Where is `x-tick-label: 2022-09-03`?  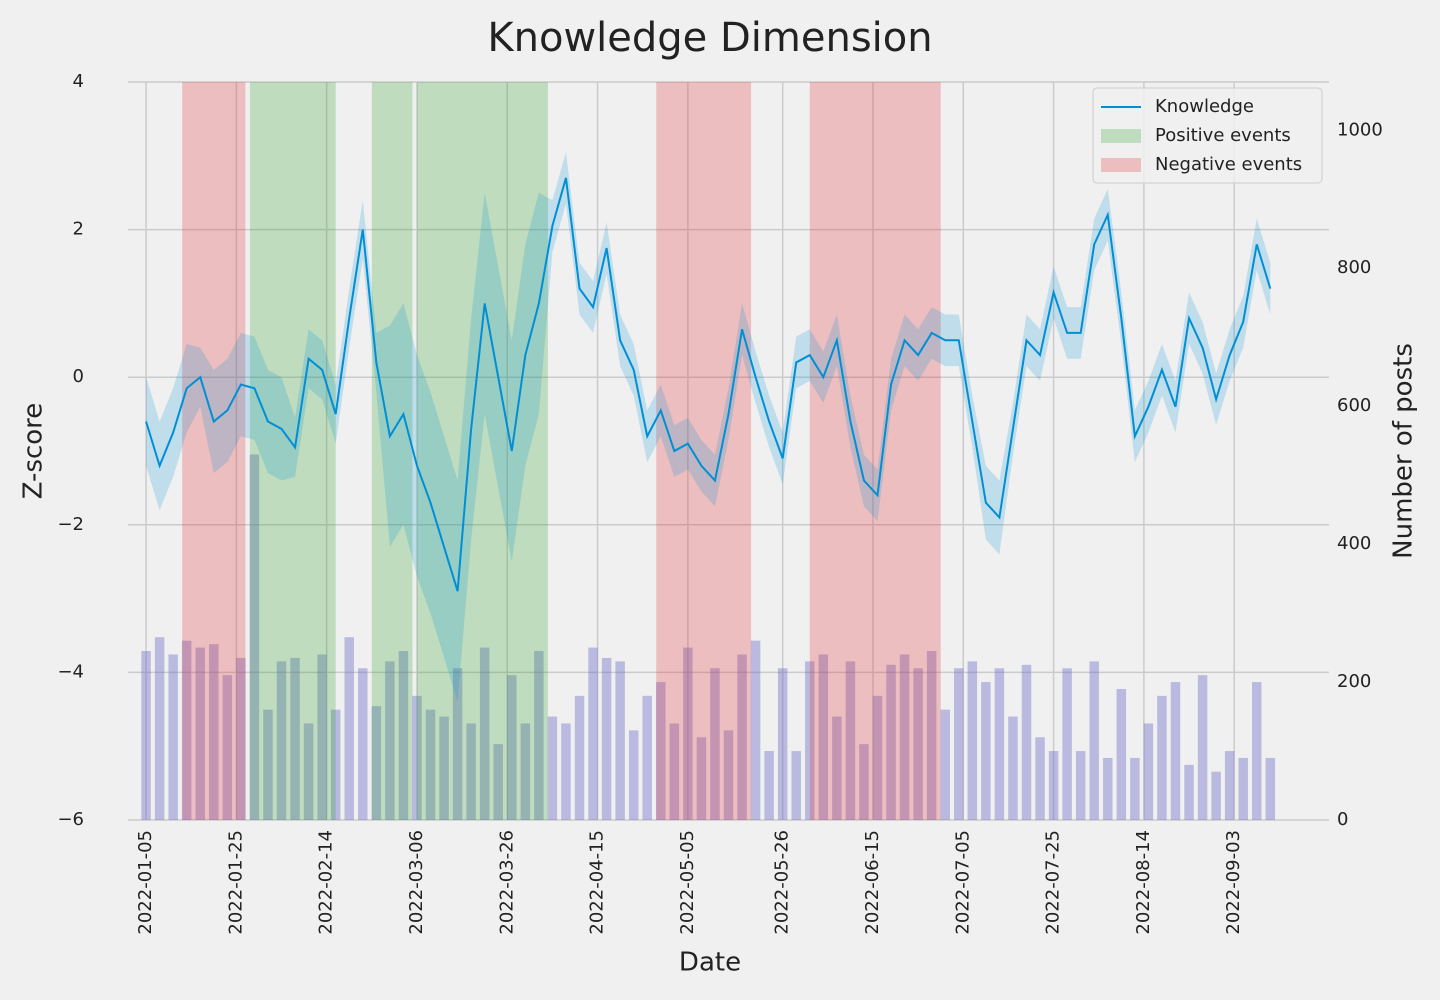 x-tick-label: 2022-09-03 is located at coordinates (1233, 882).